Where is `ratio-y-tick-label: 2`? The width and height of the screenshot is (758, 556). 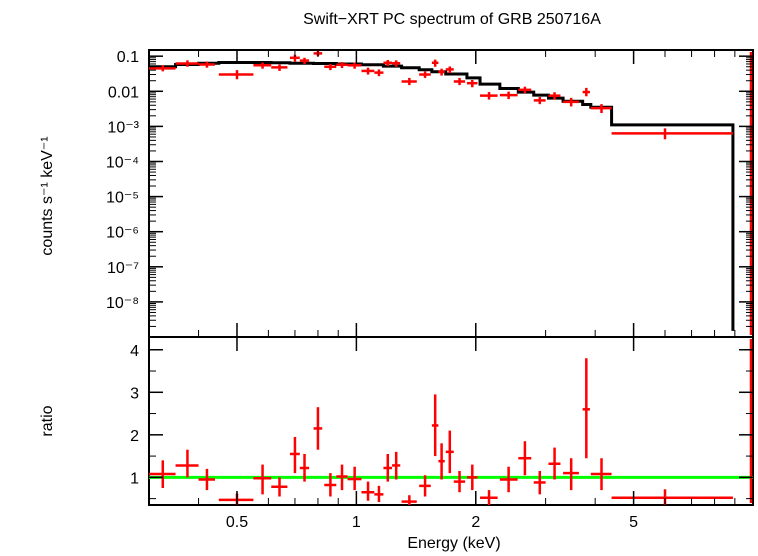 ratio-y-tick-label: 2 is located at coordinates (134, 436).